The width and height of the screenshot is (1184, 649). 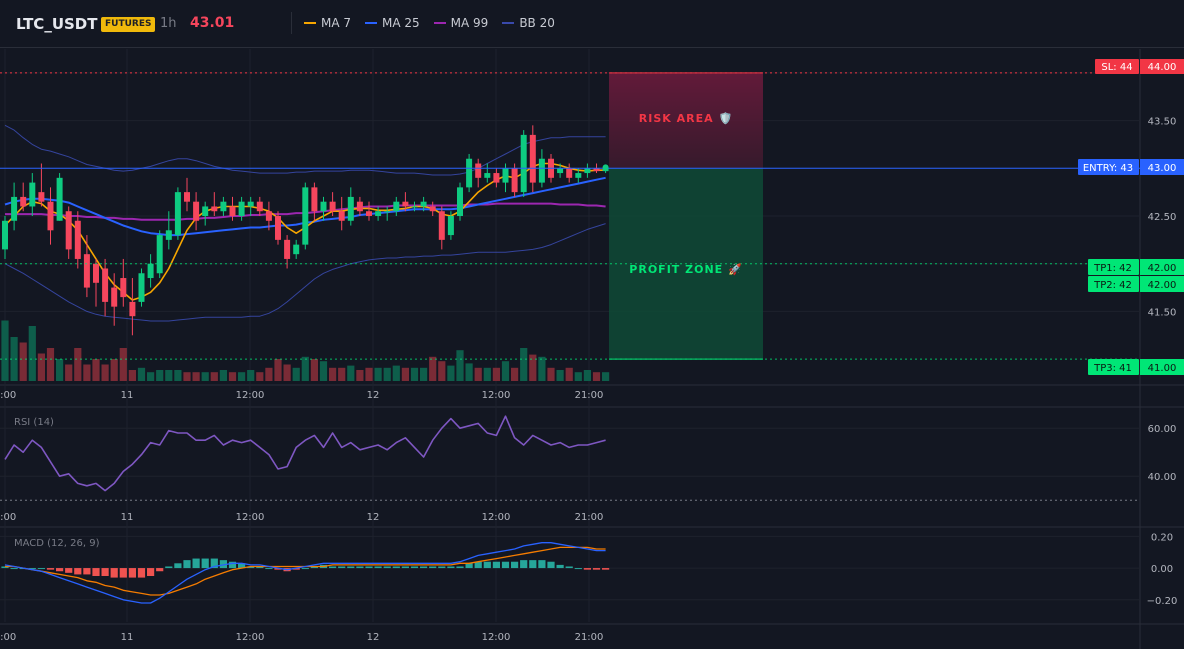 What do you see at coordinates (327, 23) in the screenshot?
I see `legend-item-0: MA 7` at bounding box center [327, 23].